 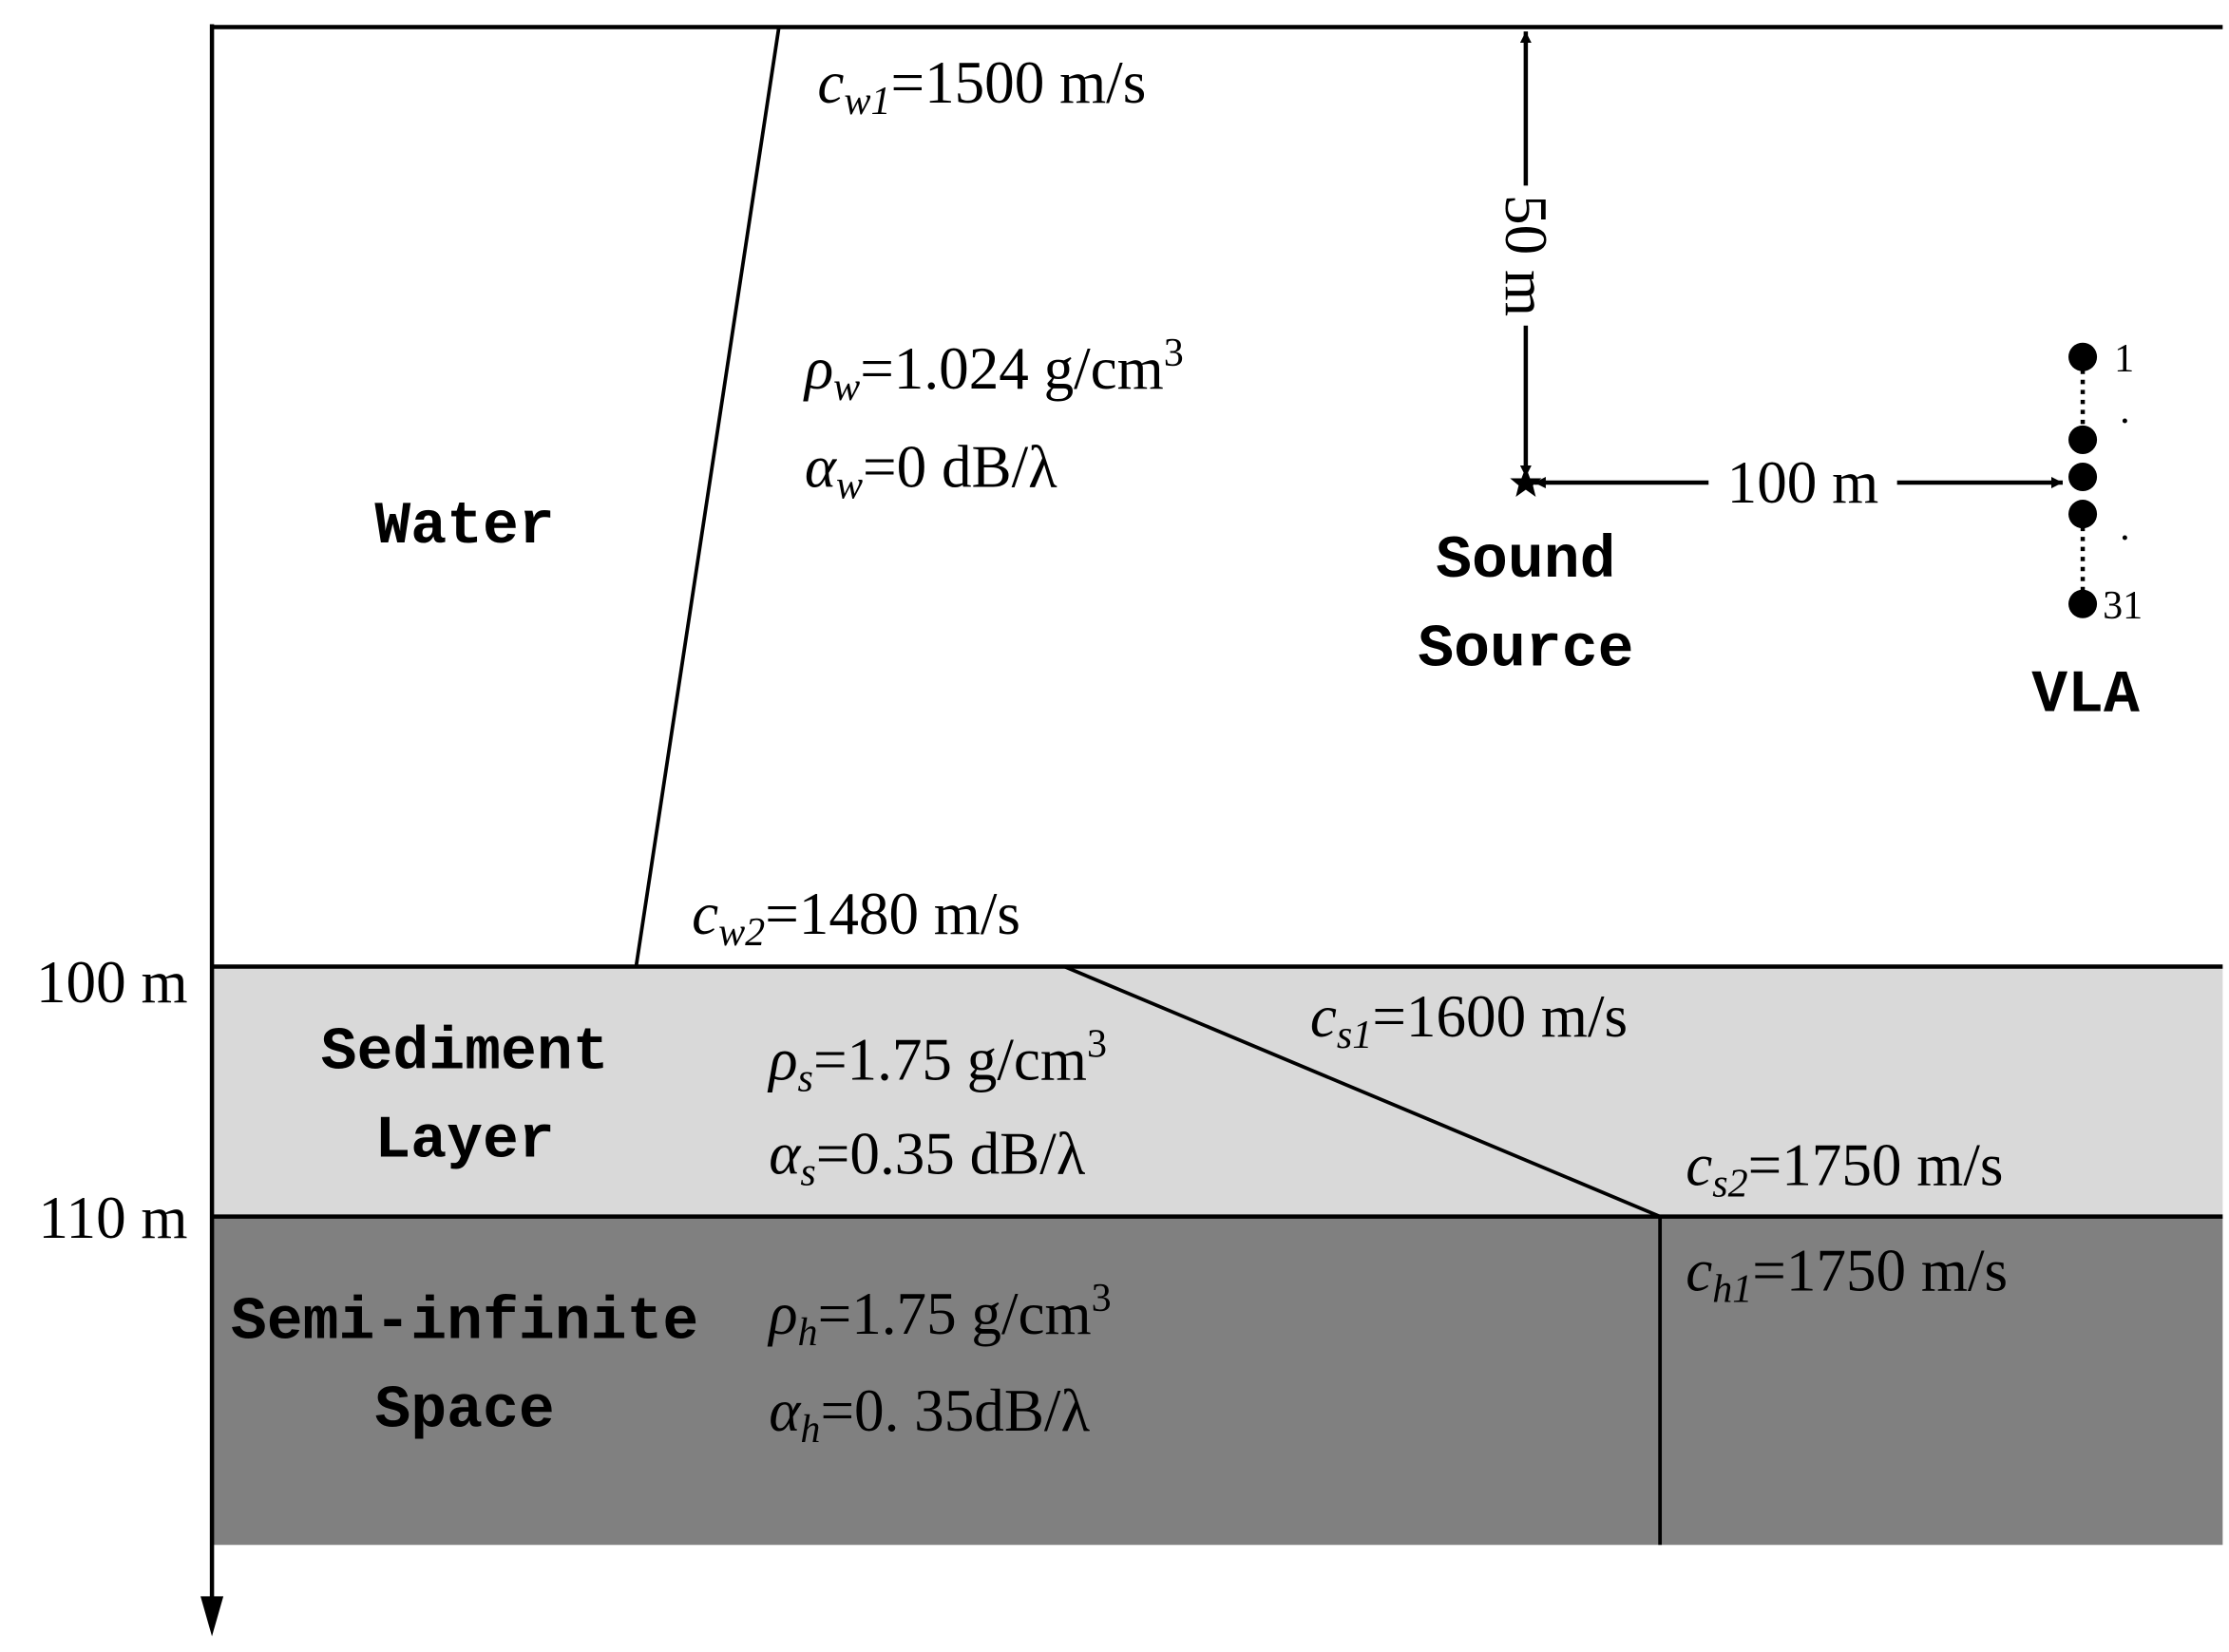 I want to click on sediment-speed-profile, so click(x=1362, y=1091).